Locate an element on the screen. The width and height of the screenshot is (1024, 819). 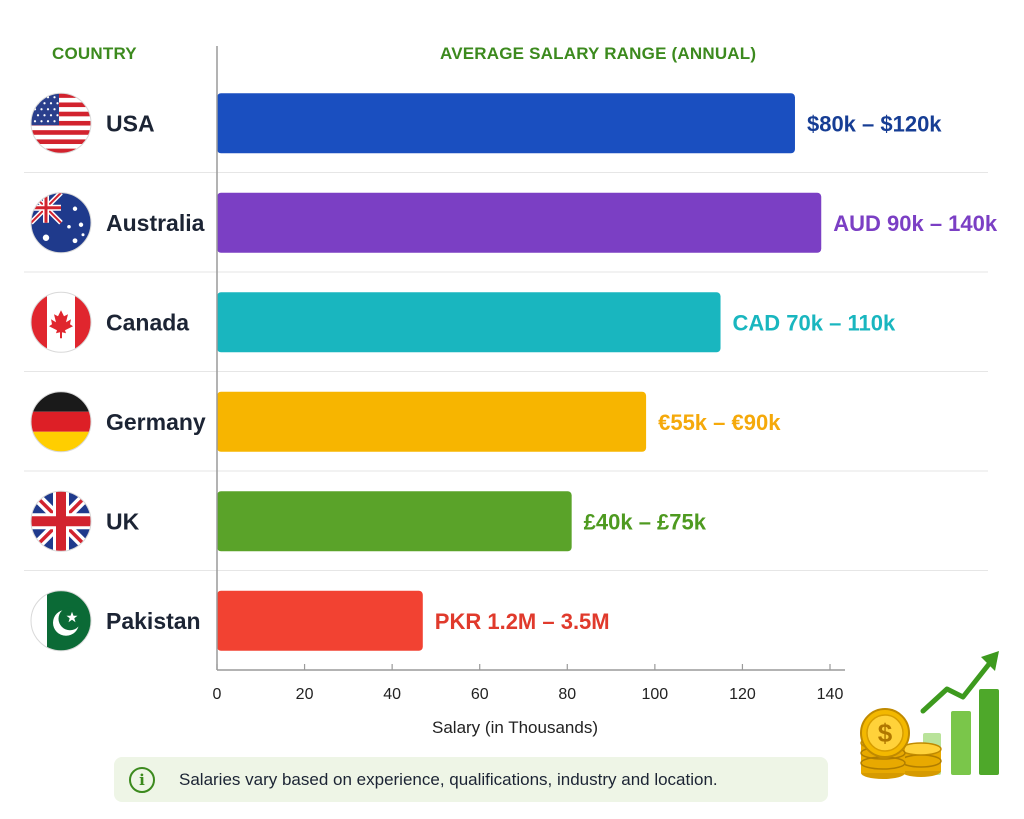
x-tick-label: 100 is located at coordinates (655, 693).